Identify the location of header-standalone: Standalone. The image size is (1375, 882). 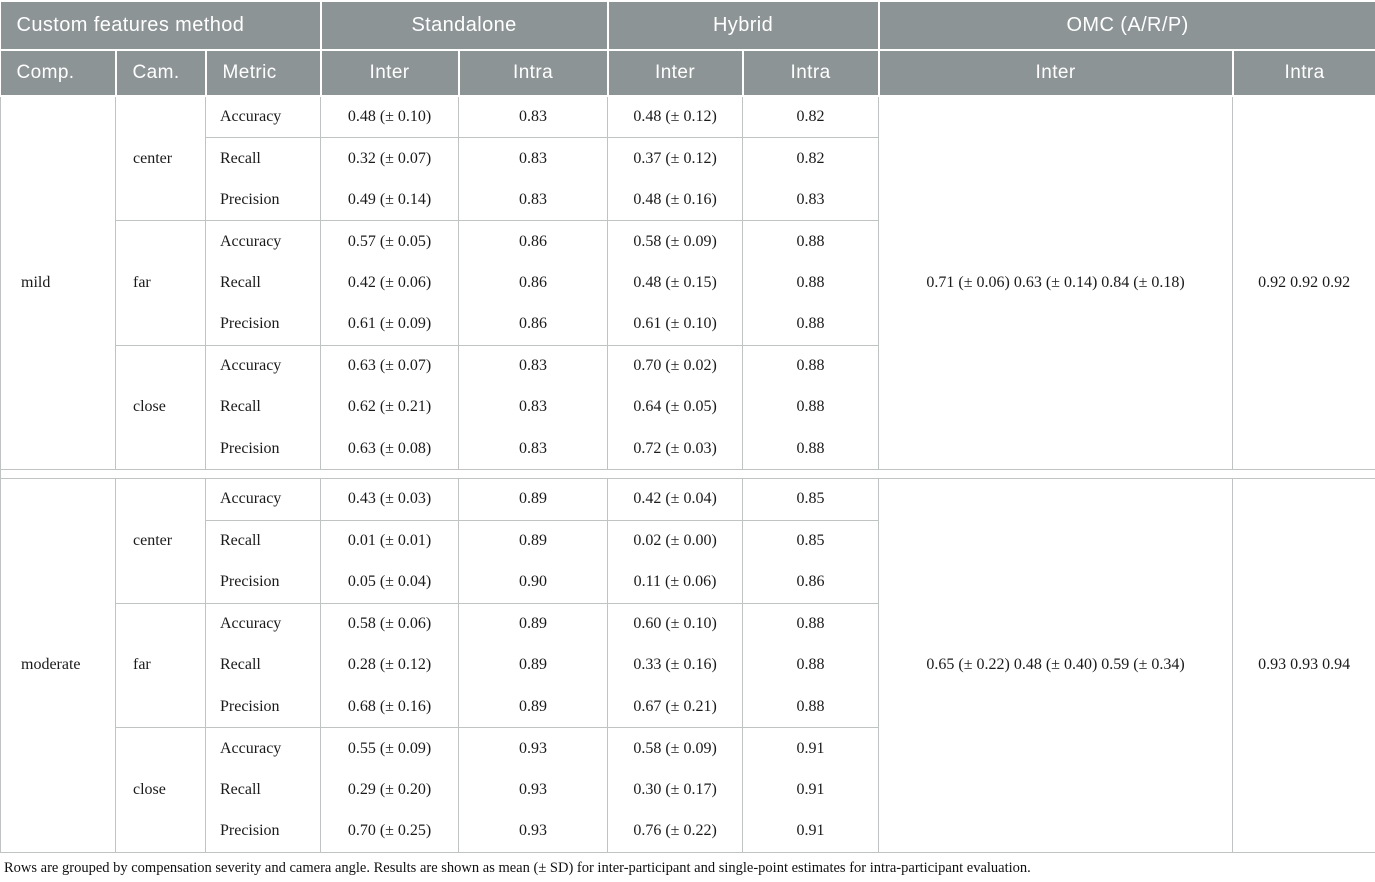
(464, 26).